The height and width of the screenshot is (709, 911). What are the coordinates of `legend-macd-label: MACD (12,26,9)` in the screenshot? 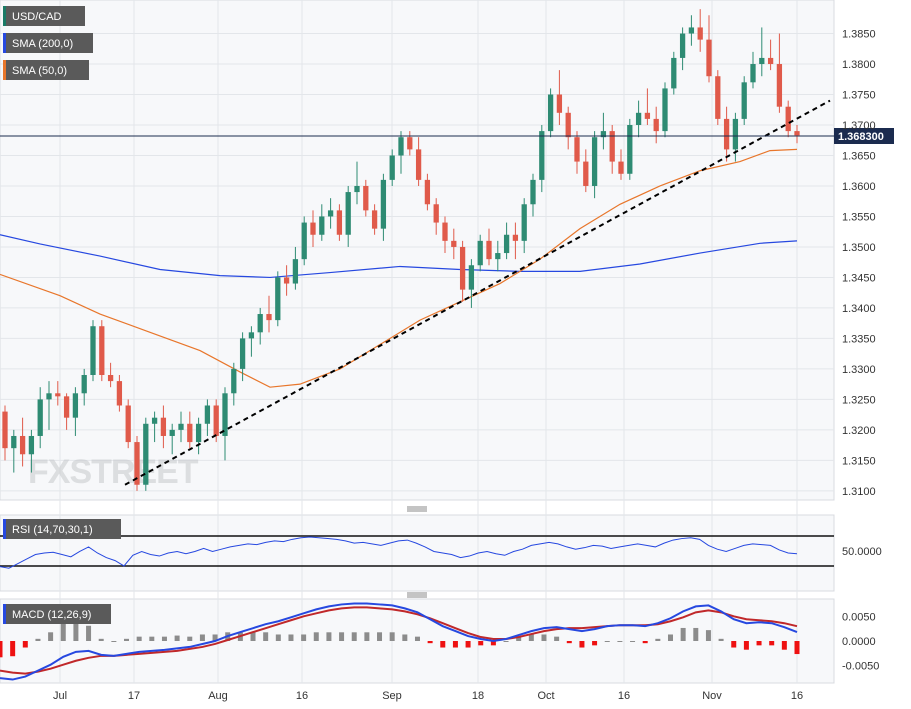 It's located at (51, 615).